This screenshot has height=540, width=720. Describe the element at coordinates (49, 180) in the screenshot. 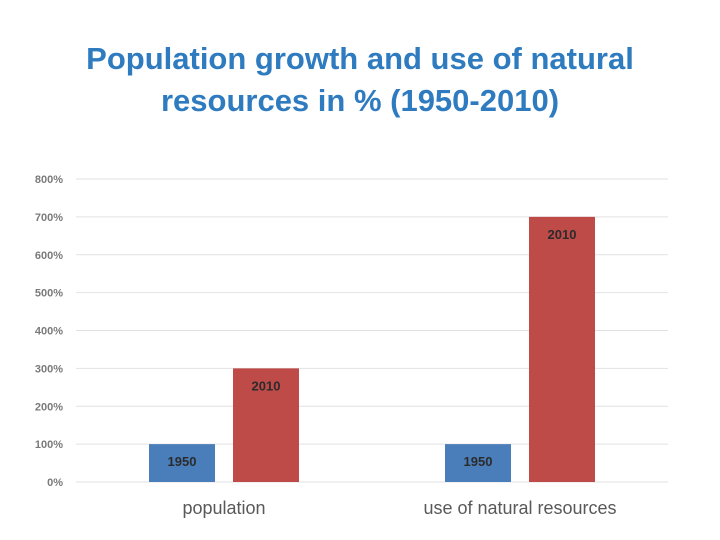

I see `y-tick-label: 800%` at that location.